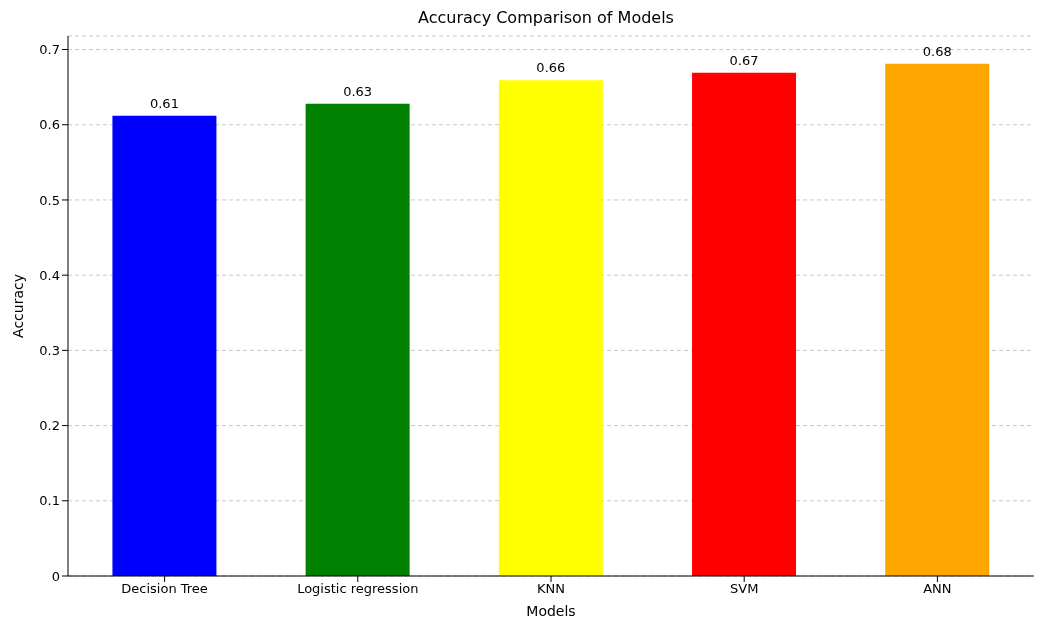 The image size is (1042, 634). I want to click on y-axis-title: Accuracy, so click(17, 306).